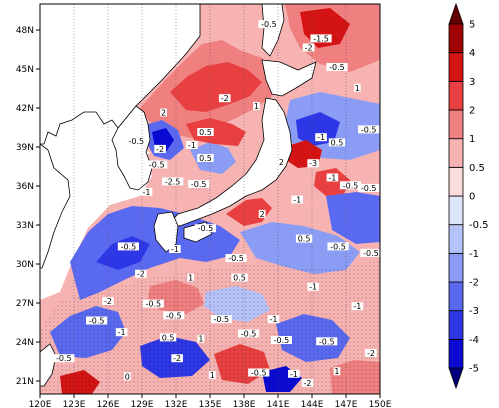 Image resolution: width=499 pixels, height=408 pixels. Describe the element at coordinates (142, 404) in the screenshot. I see `x-tick-label: 129E` at that location.